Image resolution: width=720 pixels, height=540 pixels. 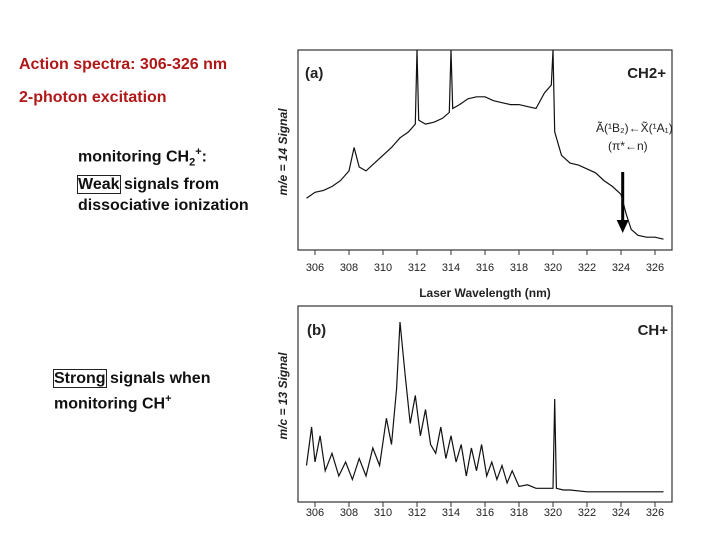 What do you see at coordinates (316, 330) in the screenshot?
I see `panel-b-label: (b)` at bounding box center [316, 330].